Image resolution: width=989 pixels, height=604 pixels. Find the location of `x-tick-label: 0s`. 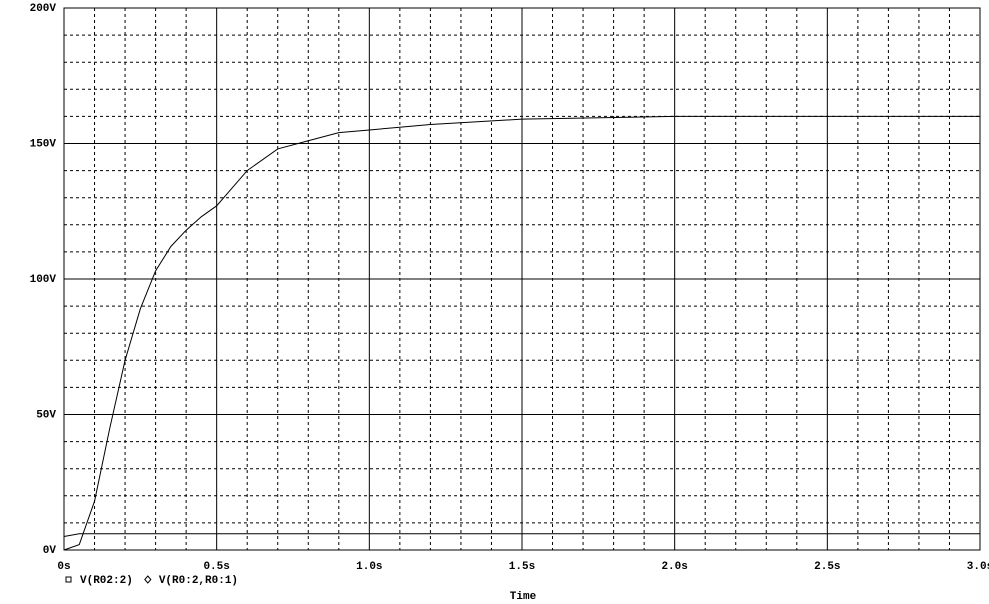

x-tick-label: 0s is located at coordinates (63, 567).